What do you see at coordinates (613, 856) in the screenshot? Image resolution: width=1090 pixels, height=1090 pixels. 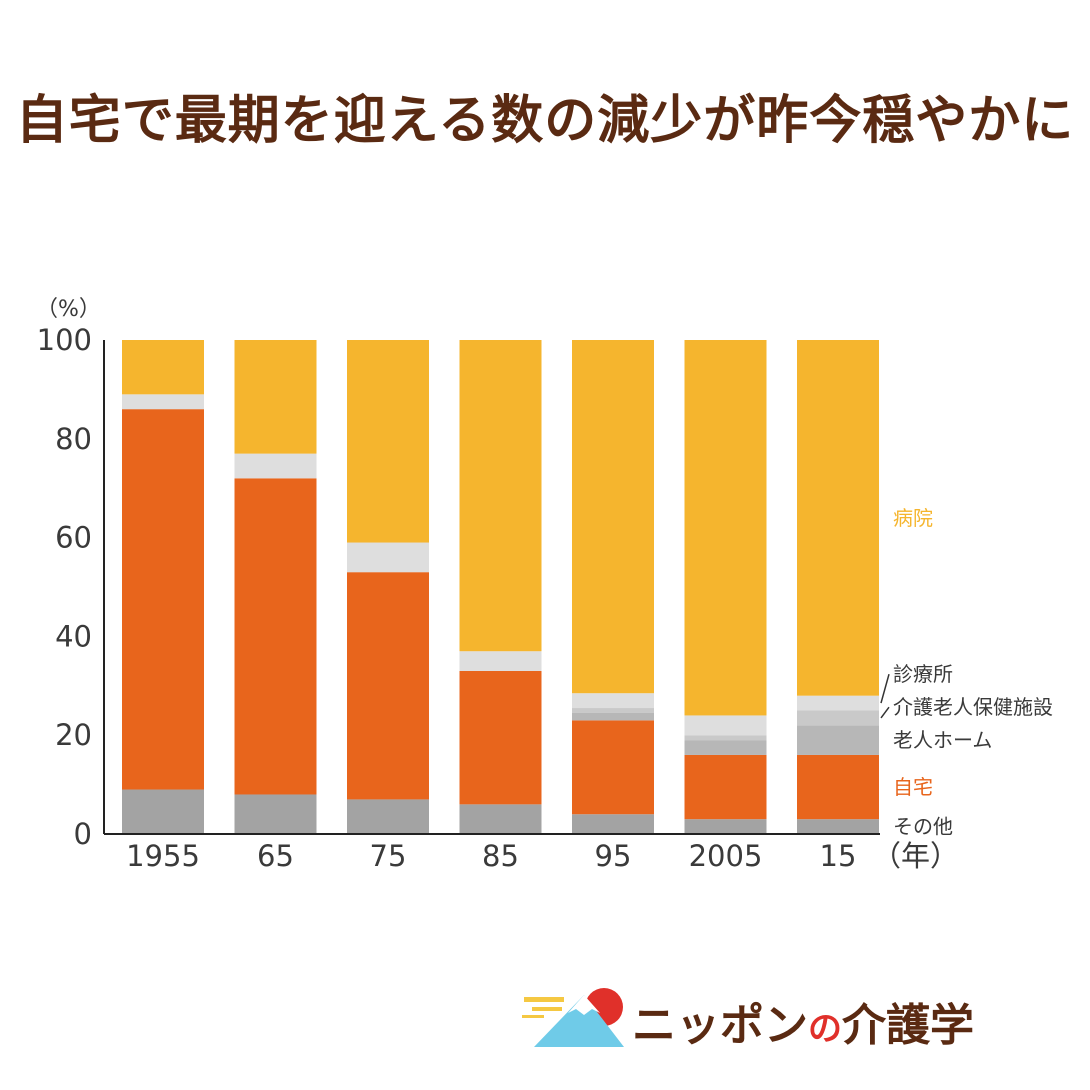 I see `x-tick-label: 95` at bounding box center [613, 856].